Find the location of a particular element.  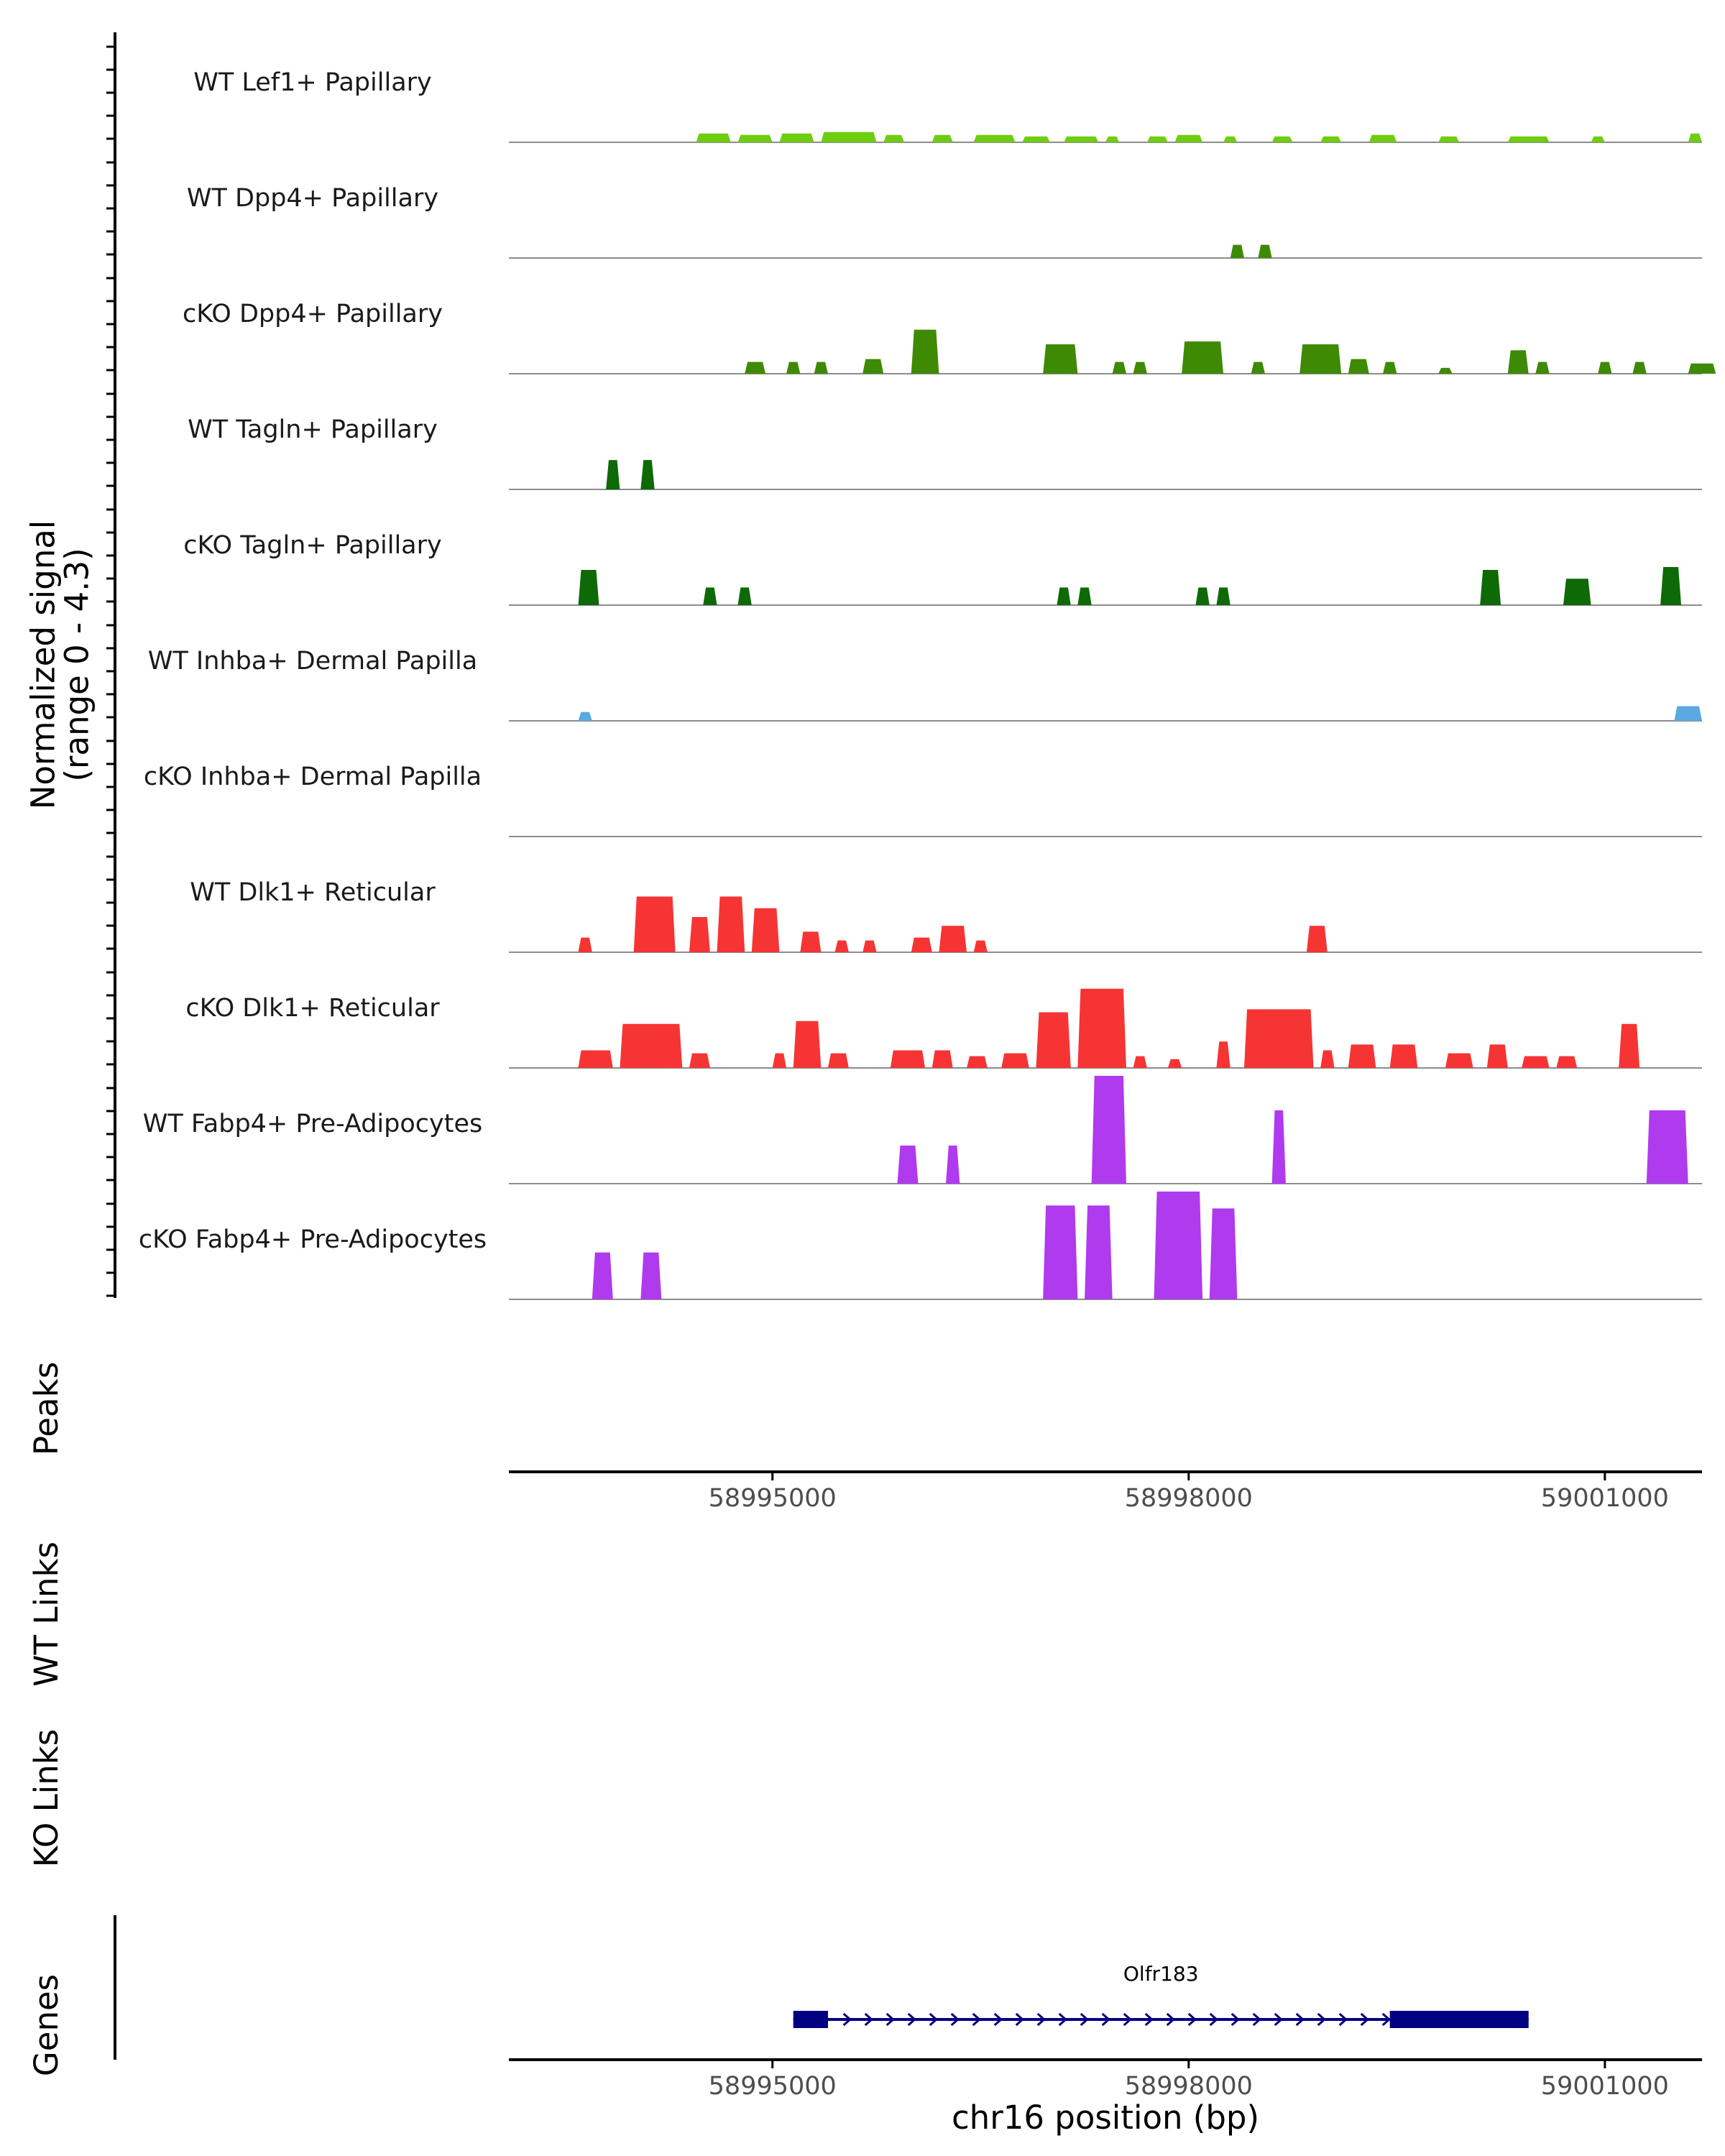

track-label: WT Tagln+ Papillary is located at coordinates (313, 429).